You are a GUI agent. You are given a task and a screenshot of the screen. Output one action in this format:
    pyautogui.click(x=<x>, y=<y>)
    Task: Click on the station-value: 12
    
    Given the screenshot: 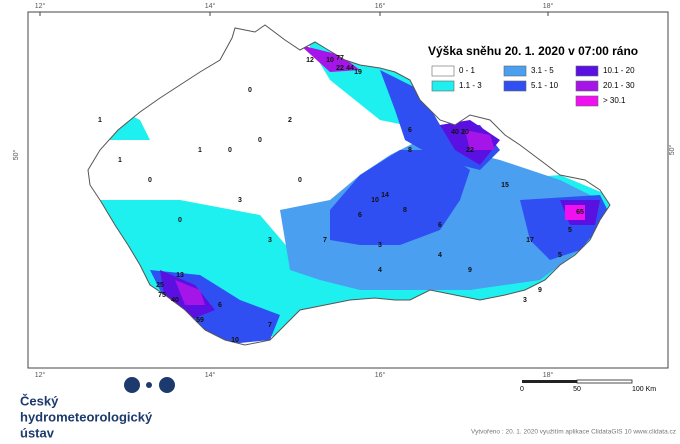 What is the action you would take?
    pyautogui.click(x=310, y=60)
    